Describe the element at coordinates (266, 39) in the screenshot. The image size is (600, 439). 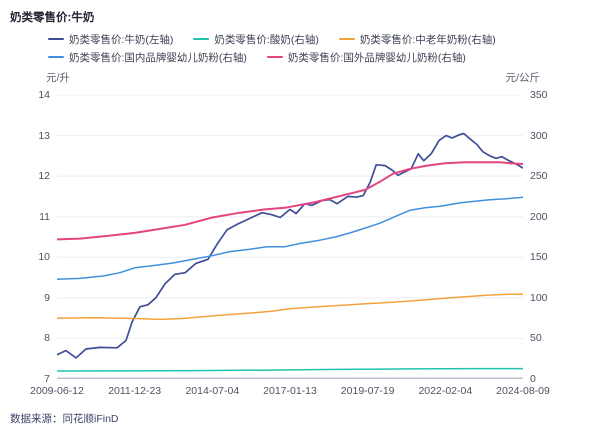
I see `legend-label: 奶类零售价:酸奶(右轴)` at that location.